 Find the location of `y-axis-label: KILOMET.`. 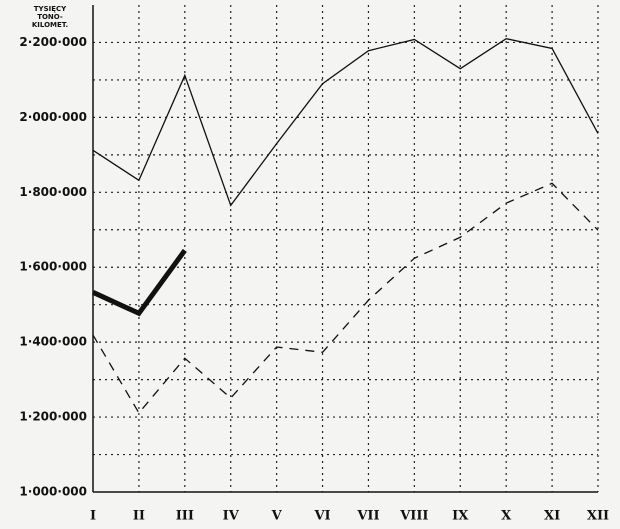

y-axis-label: KILOMET. is located at coordinates (50, 25).